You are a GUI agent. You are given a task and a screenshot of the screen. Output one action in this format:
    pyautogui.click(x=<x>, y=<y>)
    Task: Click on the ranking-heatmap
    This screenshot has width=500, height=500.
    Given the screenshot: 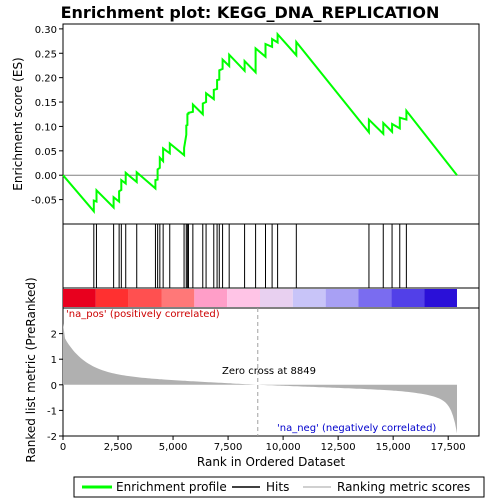 What is the action you would take?
    pyautogui.click(x=260, y=298)
    